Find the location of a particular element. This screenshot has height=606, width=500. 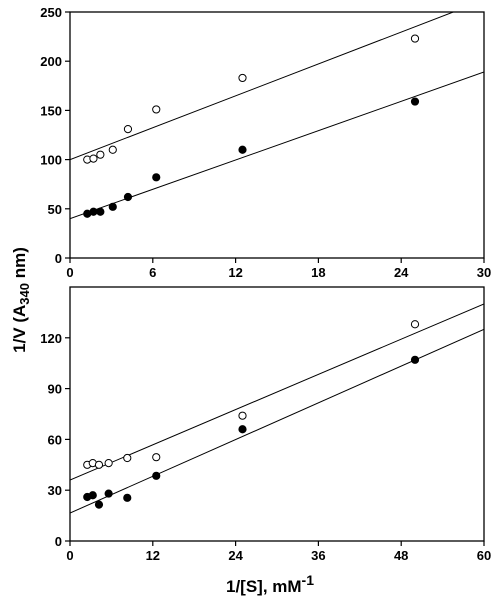

y-tick-label: 60 is located at coordinates (55, 439).